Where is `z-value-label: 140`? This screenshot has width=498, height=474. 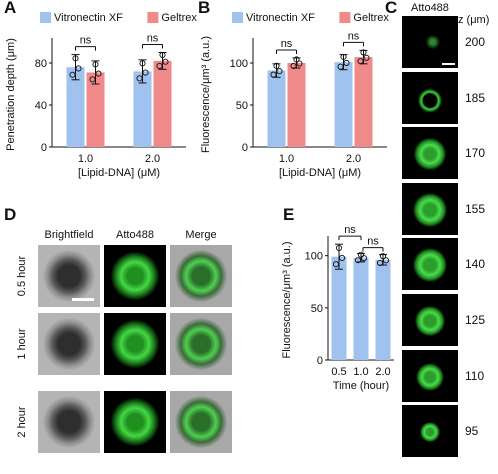 z-value-label: 140 is located at coordinates (475, 264).